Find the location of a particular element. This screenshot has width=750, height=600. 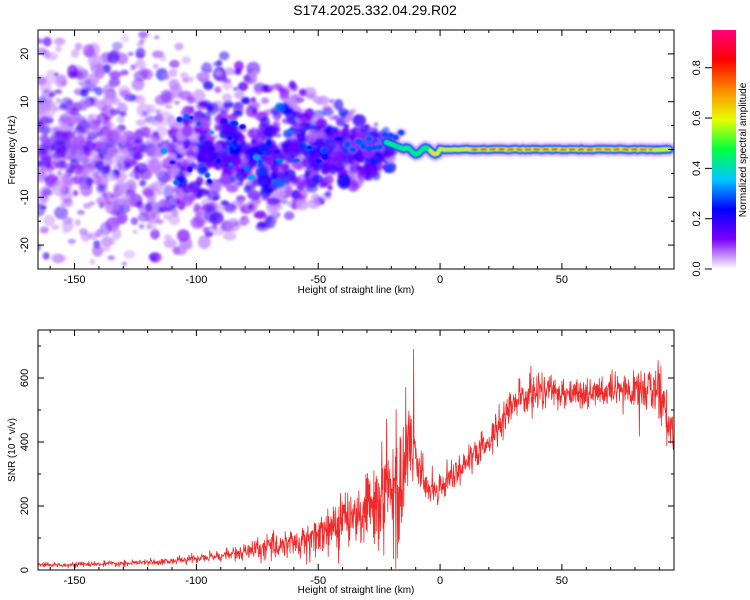

x-tick-label: -150 is located at coordinates (75, 581).